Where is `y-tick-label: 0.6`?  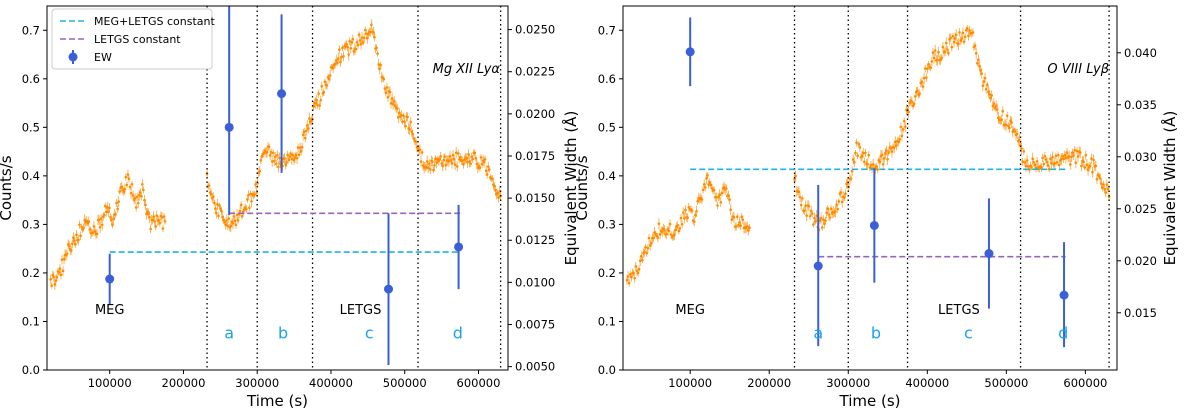
y-tick-label: 0.6 is located at coordinates (31, 79).